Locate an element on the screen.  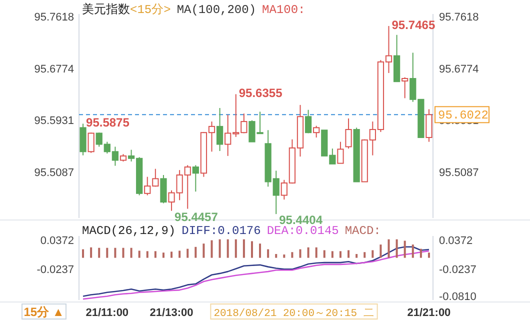
annotation: 95.5875 is located at coordinates (108, 123).